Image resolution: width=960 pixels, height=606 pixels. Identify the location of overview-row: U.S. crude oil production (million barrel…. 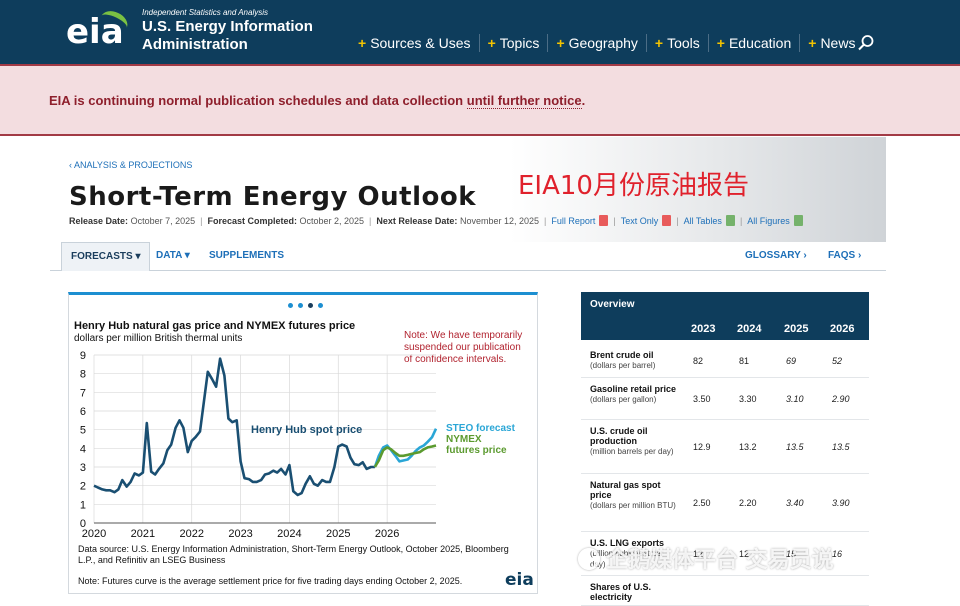
(725, 447).